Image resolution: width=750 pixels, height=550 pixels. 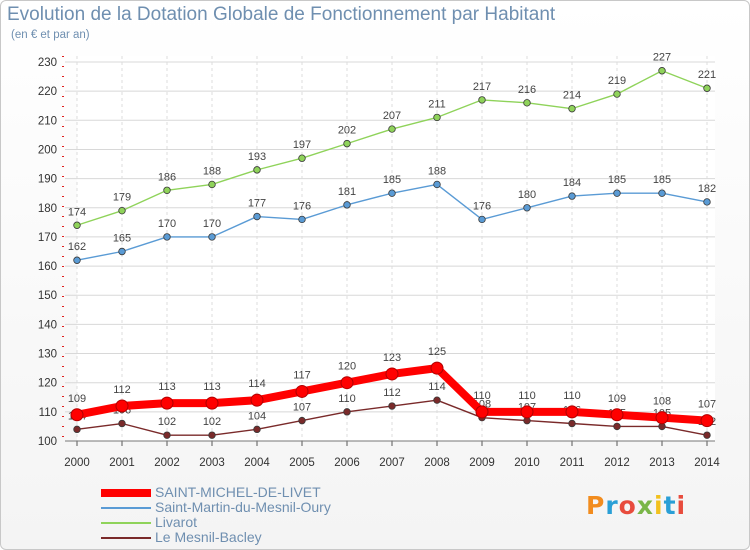 What do you see at coordinates (47, 384) in the screenshot?
I see `y-tick-label: 120` at bounding box center [47, 384].